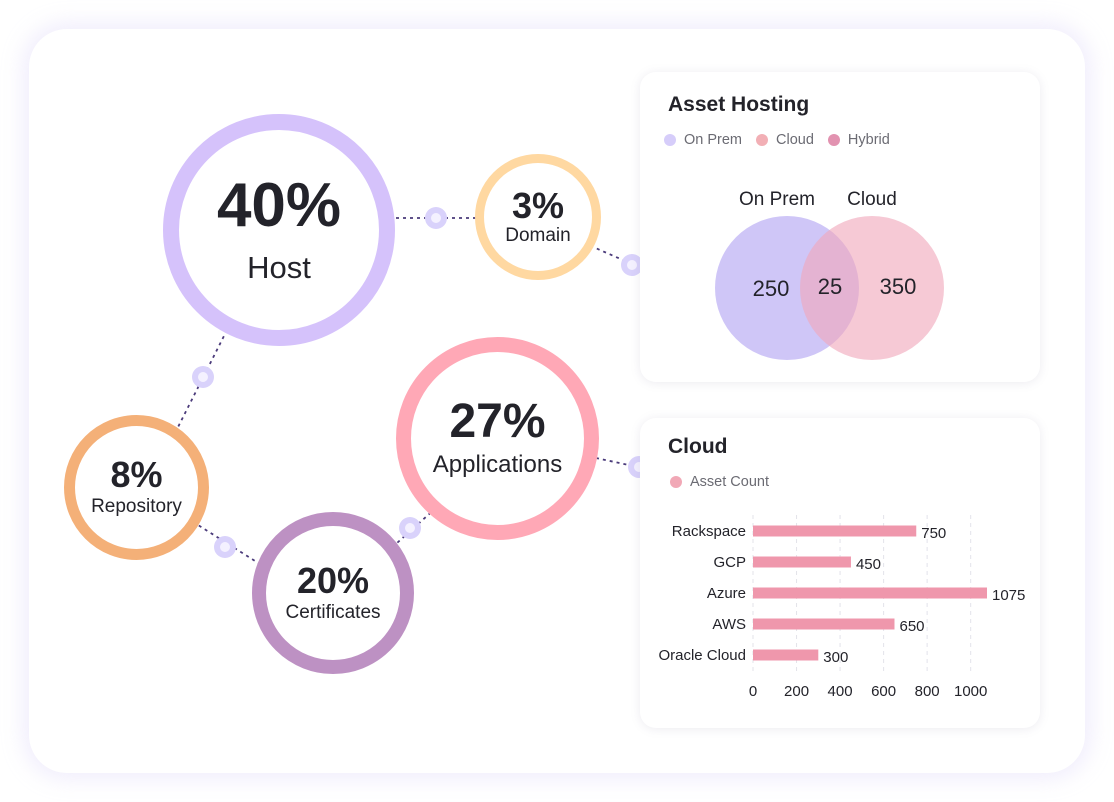  I want to click on stat-percent: 27%, so click(497, 422).